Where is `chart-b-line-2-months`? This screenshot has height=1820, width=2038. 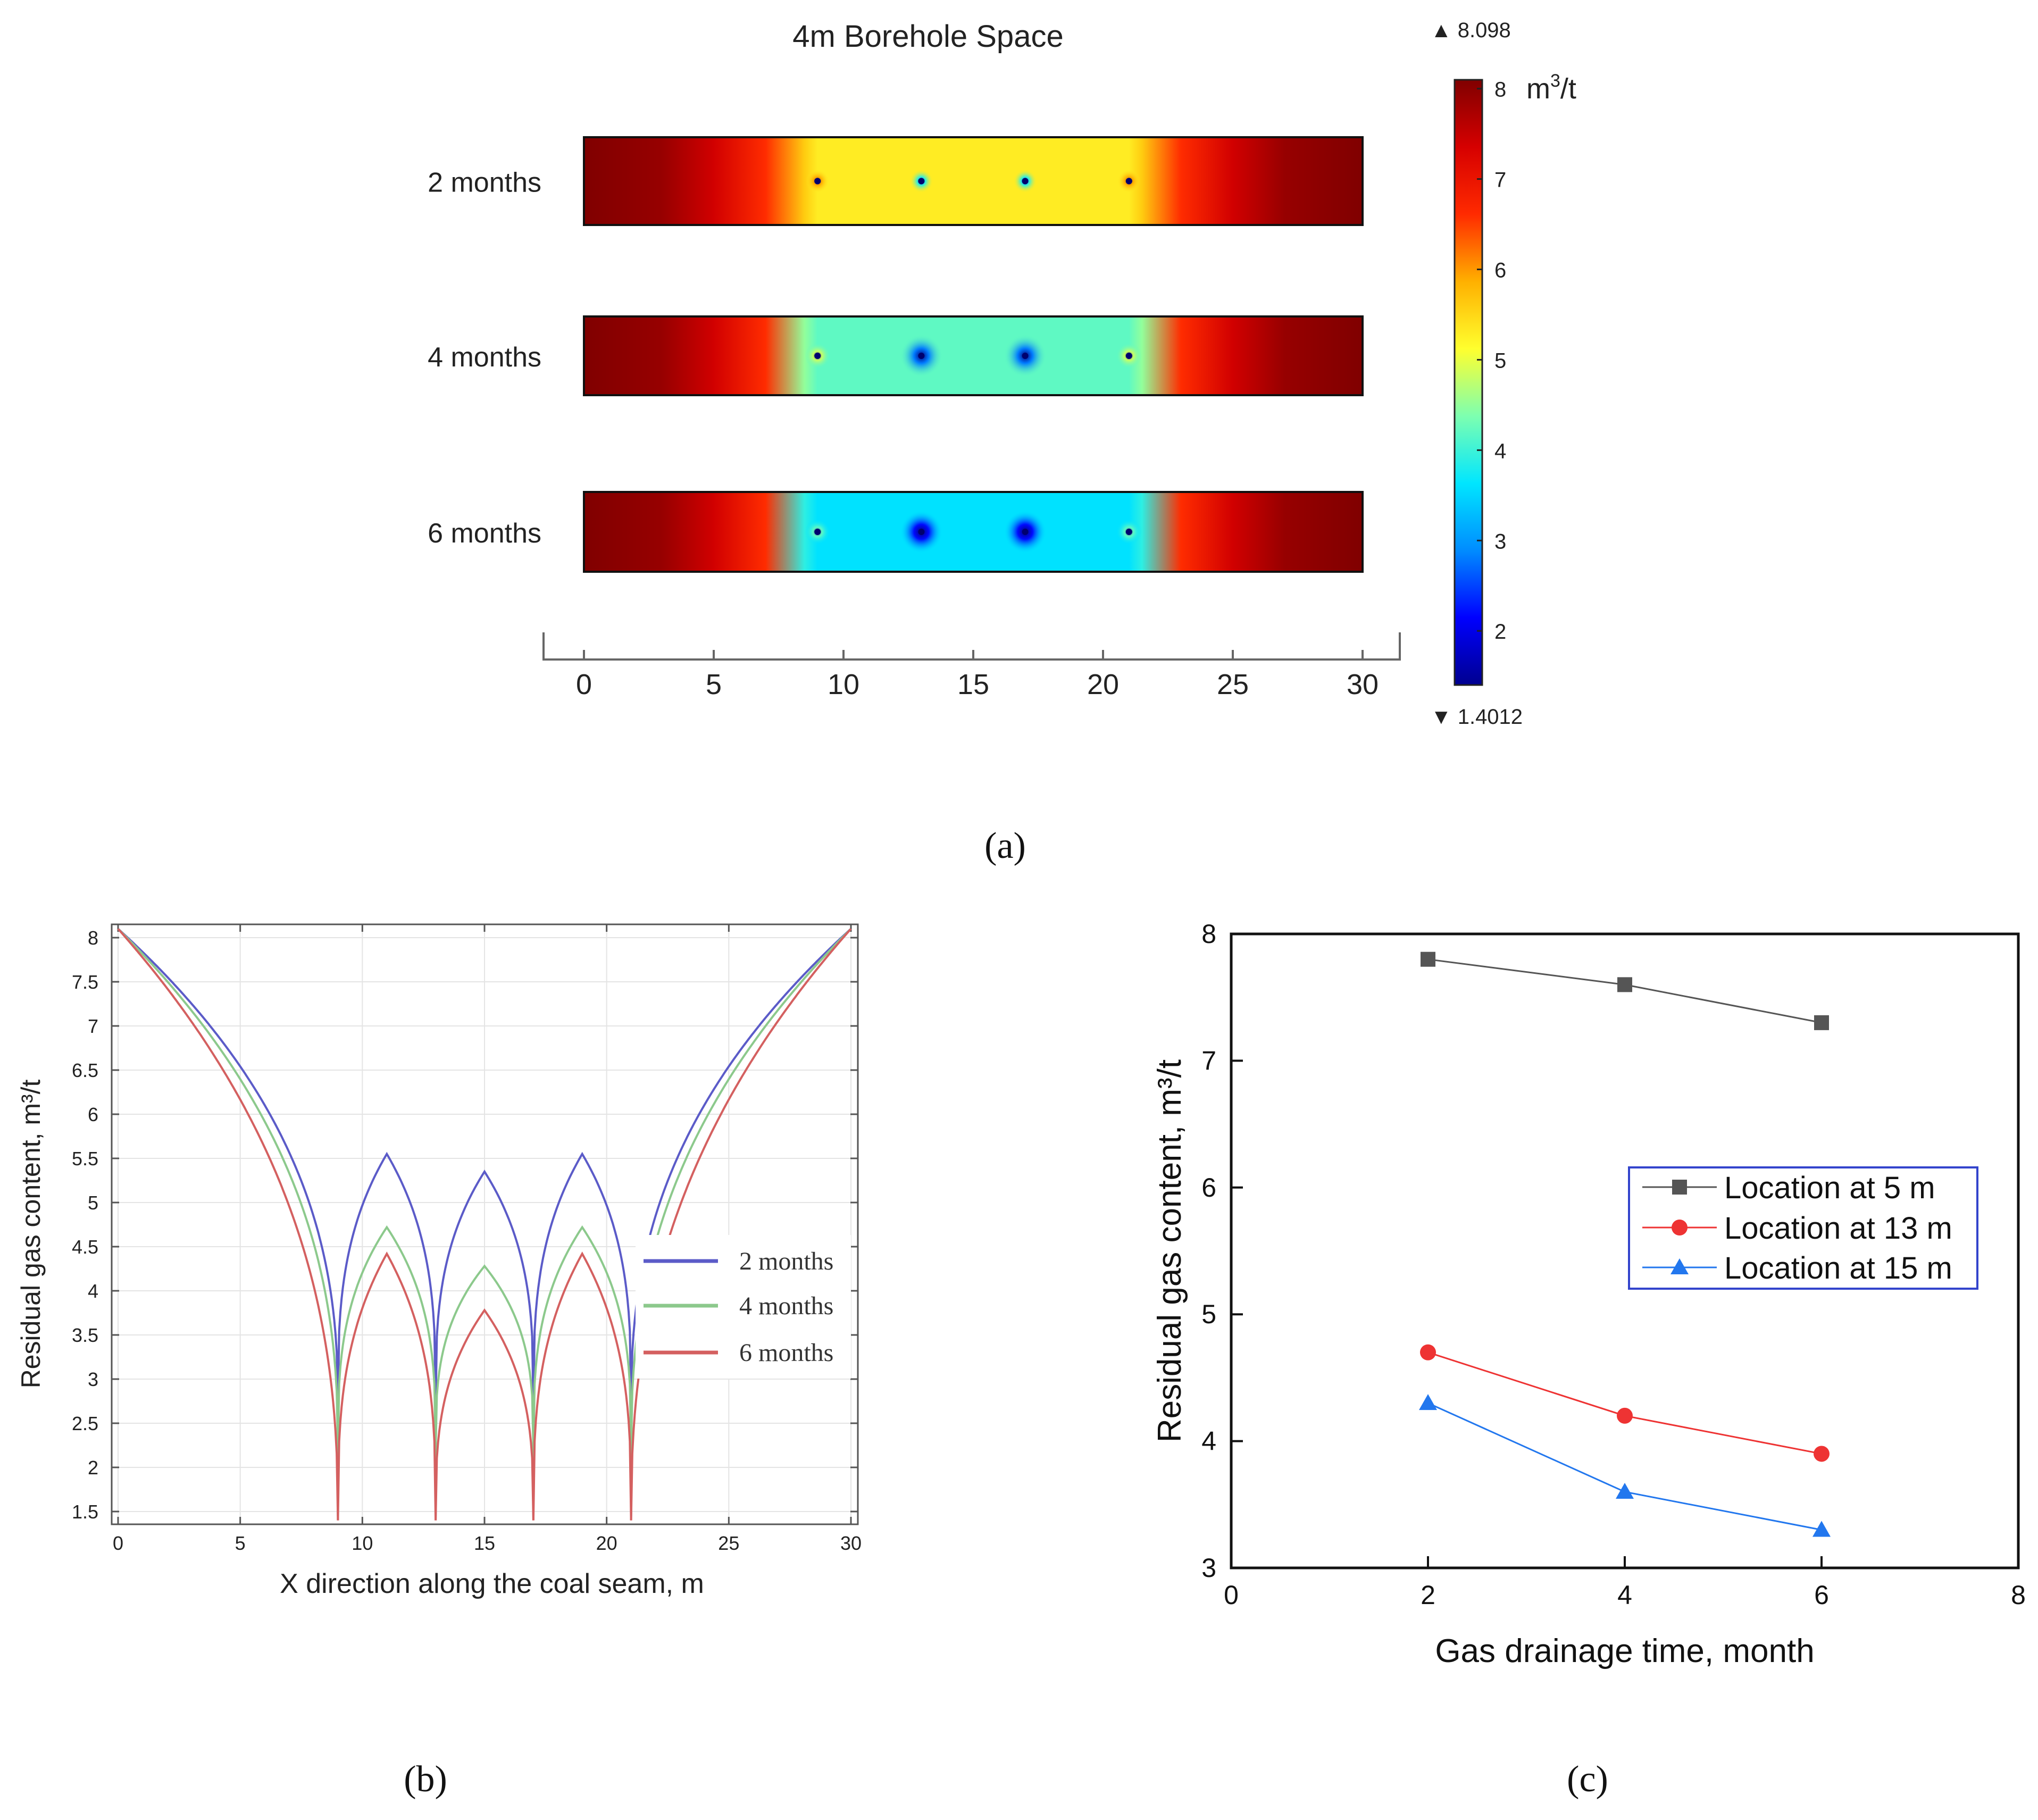 chart-b-line-2-months is located at coordinates (484, 1167).